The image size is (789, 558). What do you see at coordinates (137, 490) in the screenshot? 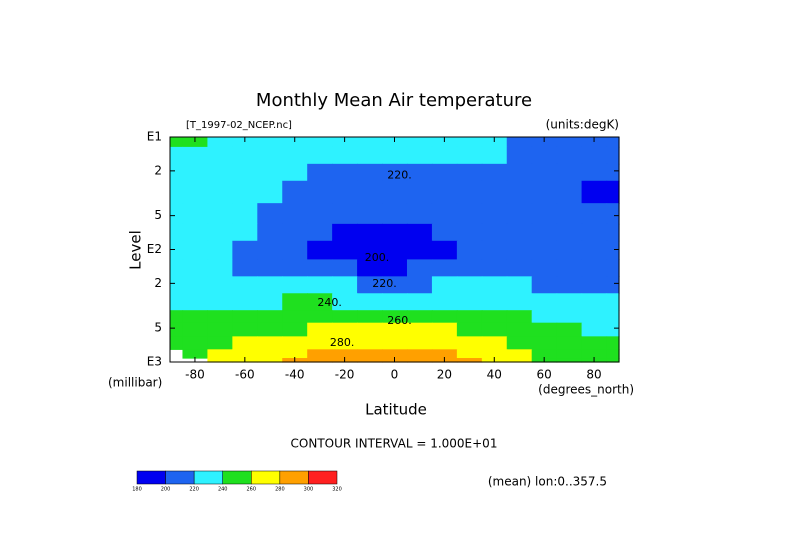
I see `colorbar-label: 180` at bounding box center [137, 490].